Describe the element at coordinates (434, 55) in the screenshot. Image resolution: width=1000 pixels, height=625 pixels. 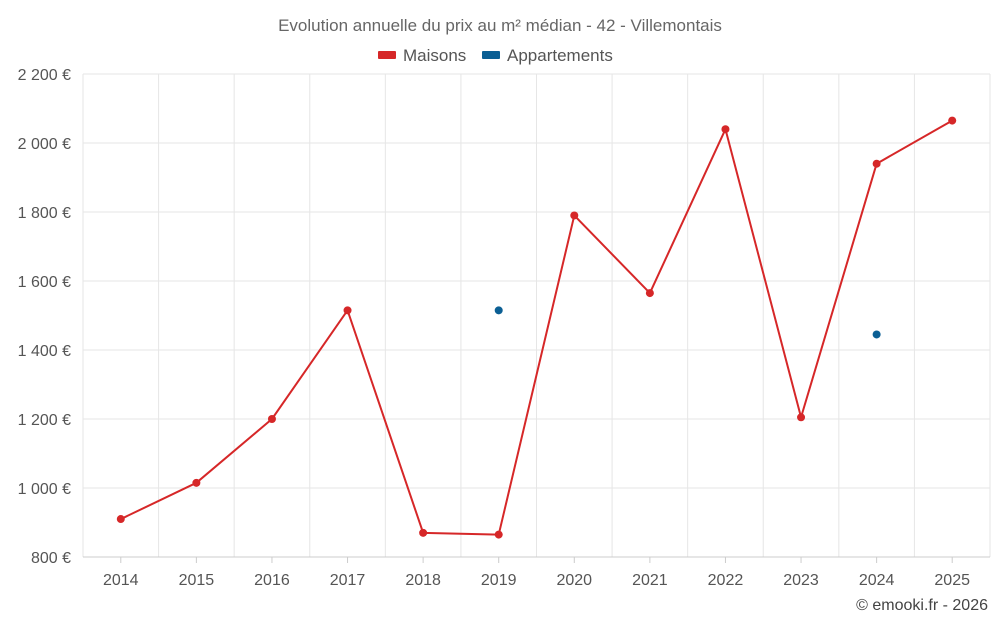
I see `legend-label-maisons: Maisons` at that location.